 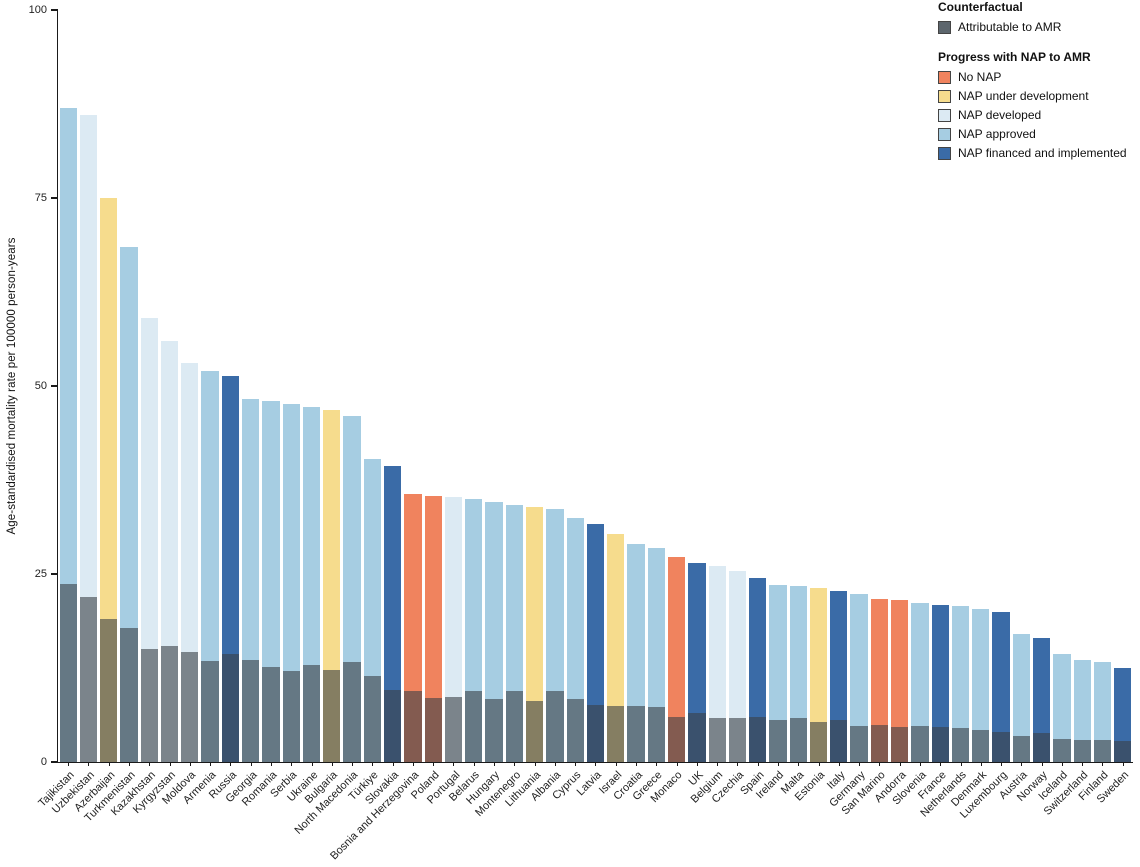 I want to click on bar-israel: Israel, so click(x=611, y=403).